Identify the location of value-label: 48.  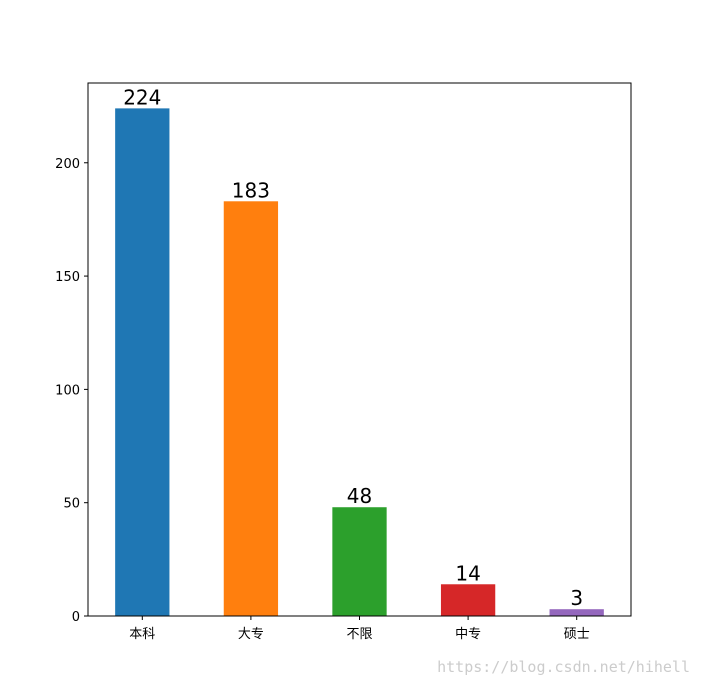
(359, 496).